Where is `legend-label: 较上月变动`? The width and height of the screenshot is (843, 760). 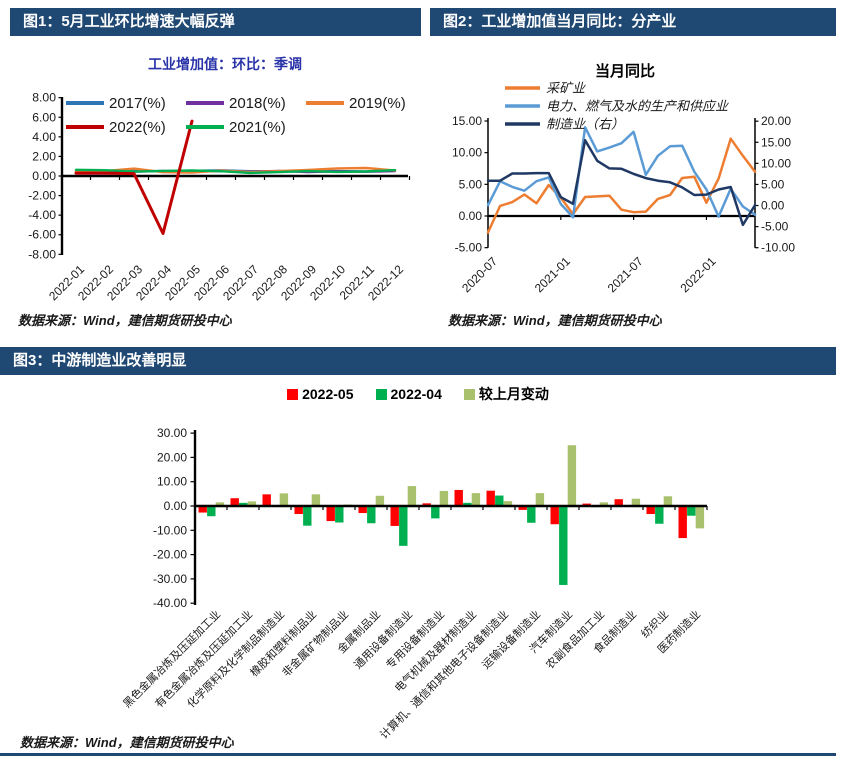
legend-label: 较上月变动 is located at coordinates (513, 394).